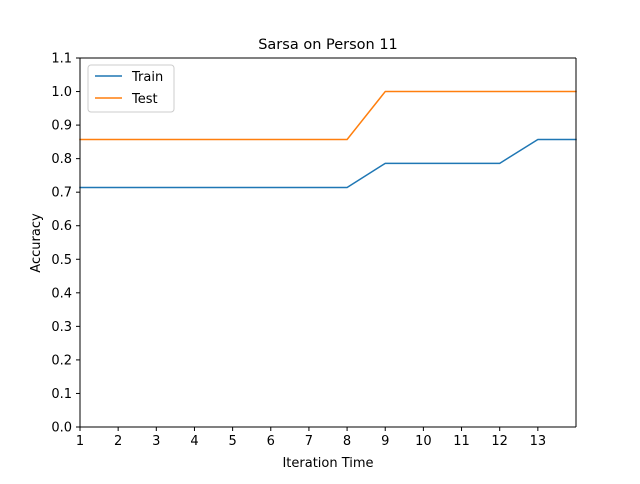  What do you see at coordinates (61, 260) in the screenshot?
I see `y-tick-label: 0.5` at bounding box center [61, 260].